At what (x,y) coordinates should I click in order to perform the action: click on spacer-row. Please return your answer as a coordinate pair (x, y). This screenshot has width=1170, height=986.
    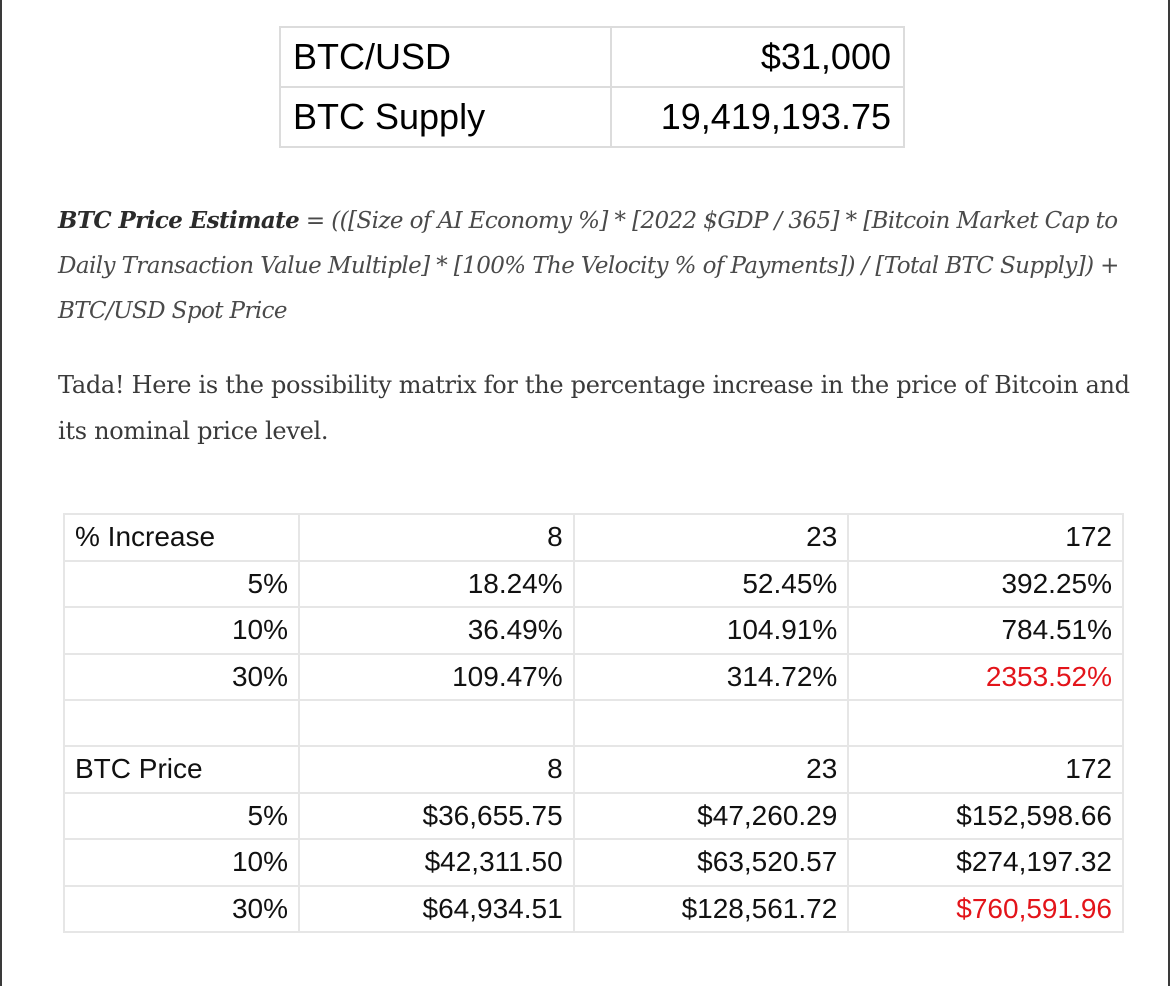
    Looking at the image, I should click on (593, 723).